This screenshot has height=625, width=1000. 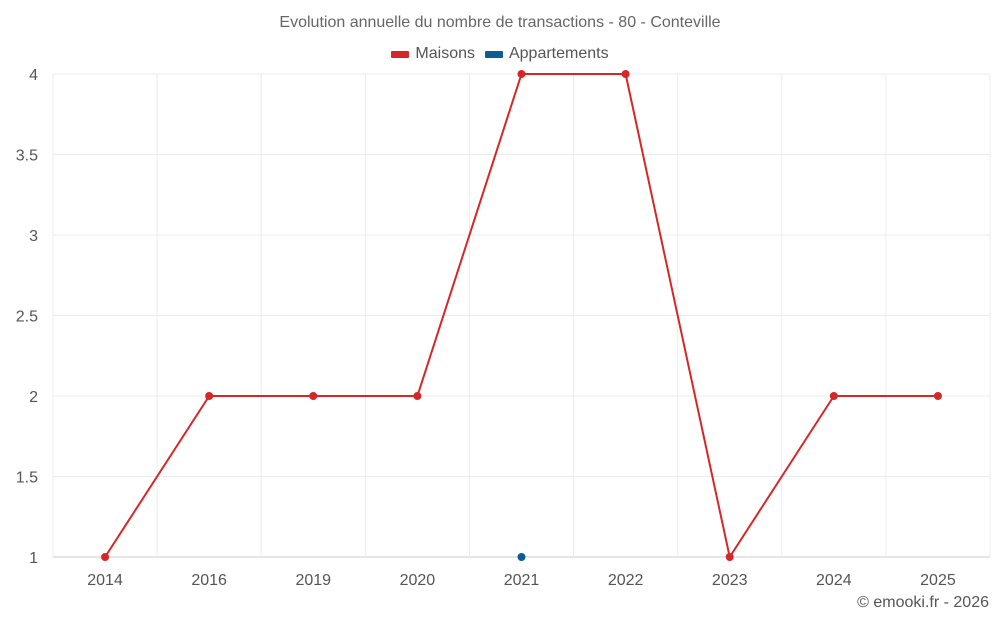 I want to click on x-tick-label: 2024, so click(x=834, y=580).